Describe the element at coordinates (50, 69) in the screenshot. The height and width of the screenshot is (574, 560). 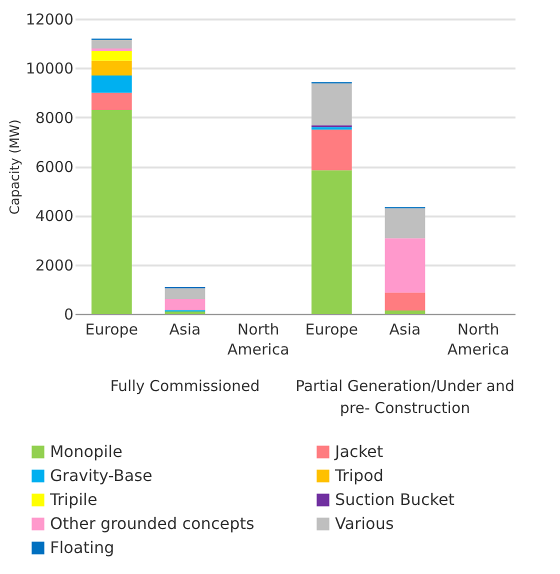
I see `y-tick-label: 10000` at that location.